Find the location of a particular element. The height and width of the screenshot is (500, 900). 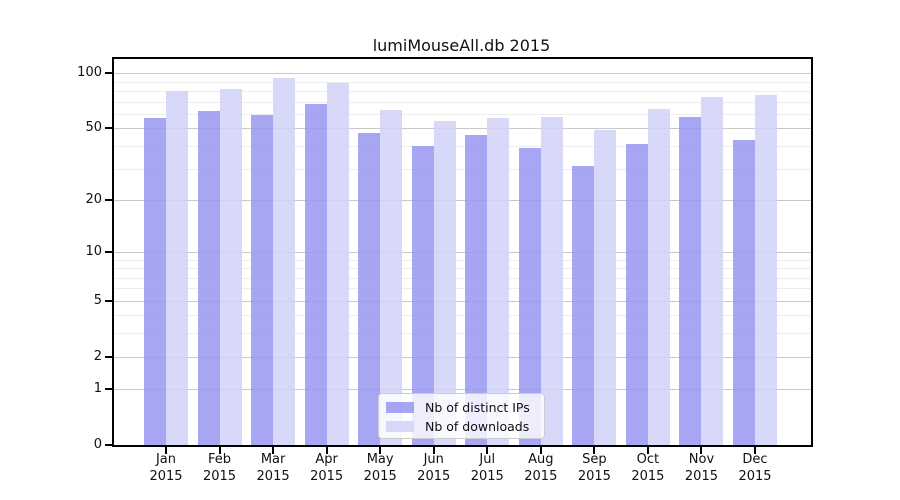

x-axis-label-feb: Feb 2015 is located at coordinates (220, 468).